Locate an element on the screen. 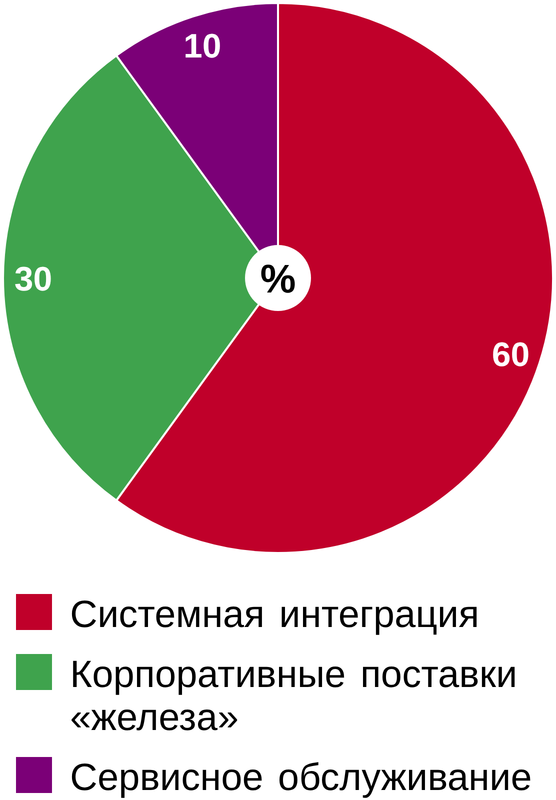 The height and width of the screenshot is (800, 556). data-label: 60 is located at coordinates (511, 355).